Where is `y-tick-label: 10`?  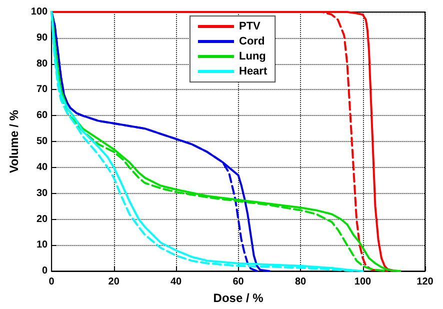
y-tick-label: 10 is located at coordinates (42, 245).